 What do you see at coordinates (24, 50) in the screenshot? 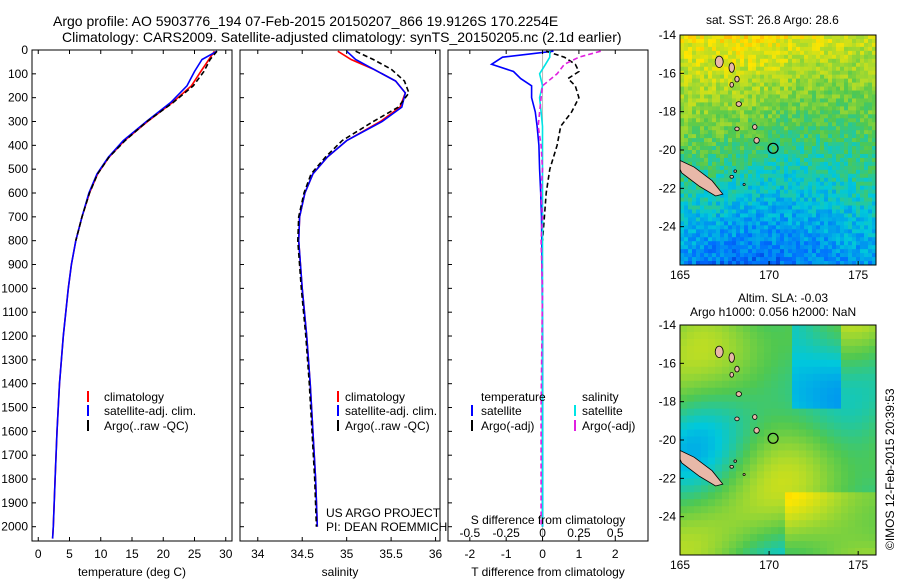
I see `y-tick-label: 0` at bounding box center [24, 50].